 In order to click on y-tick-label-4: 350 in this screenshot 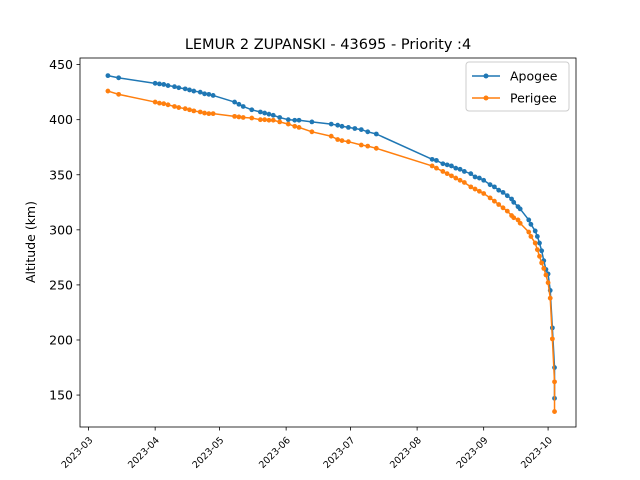, I will do `click(61, 174)`.